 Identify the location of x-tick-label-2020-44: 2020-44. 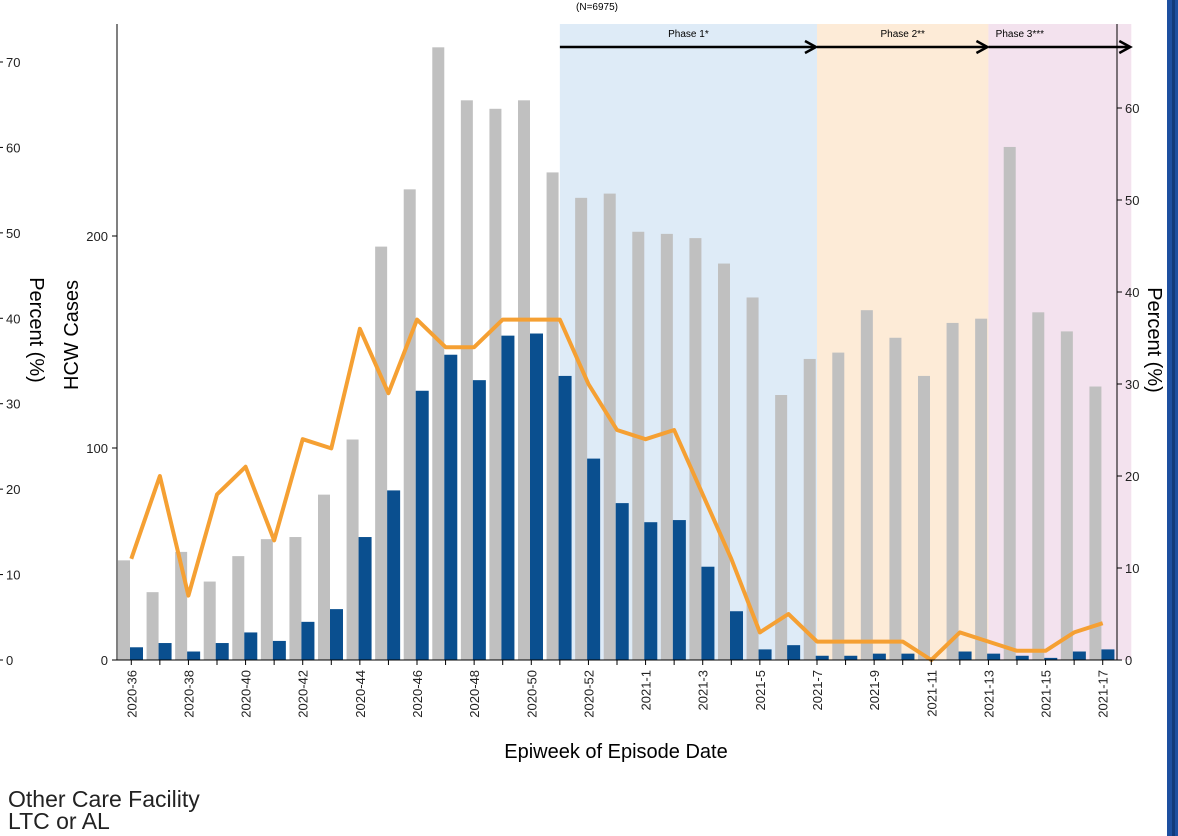
(360, 694).